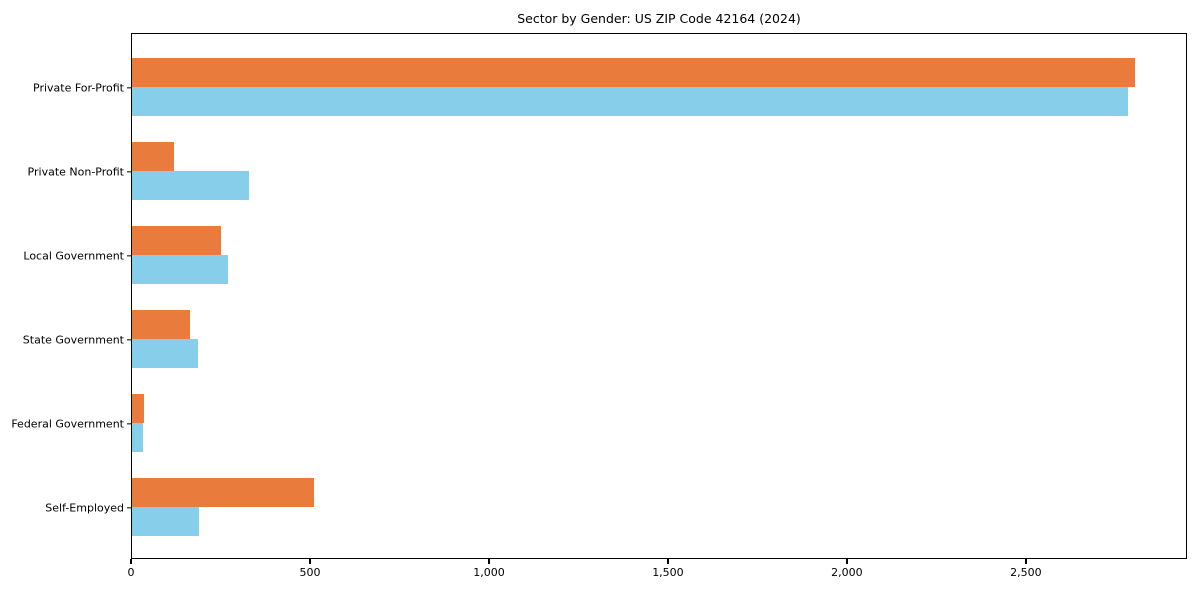  I want to click on y-tick-label-5: Self-Employed, so click(84, 507).